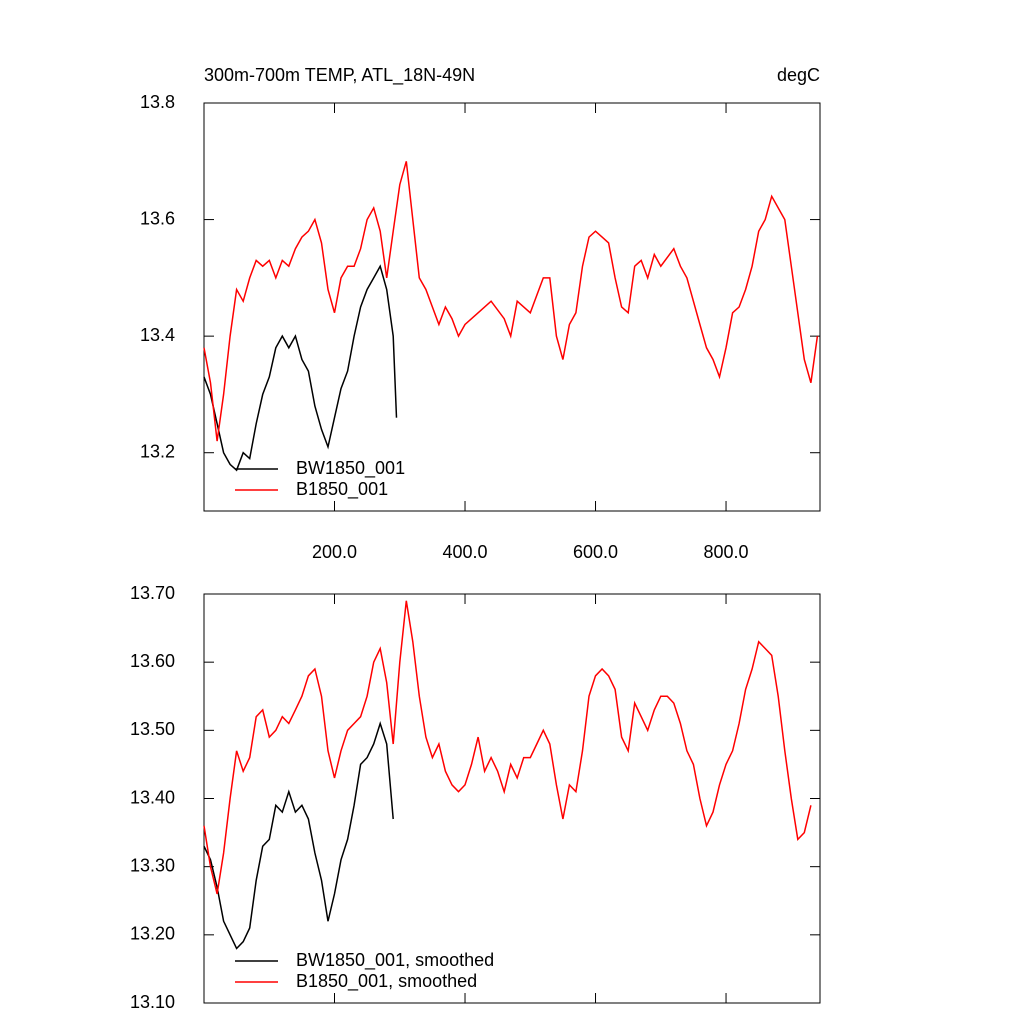  What do you see at coordinates (386, 981) in the screenshot?
I see `legend-label: B1850_001, smoothed` at bounding box center [386, 981].